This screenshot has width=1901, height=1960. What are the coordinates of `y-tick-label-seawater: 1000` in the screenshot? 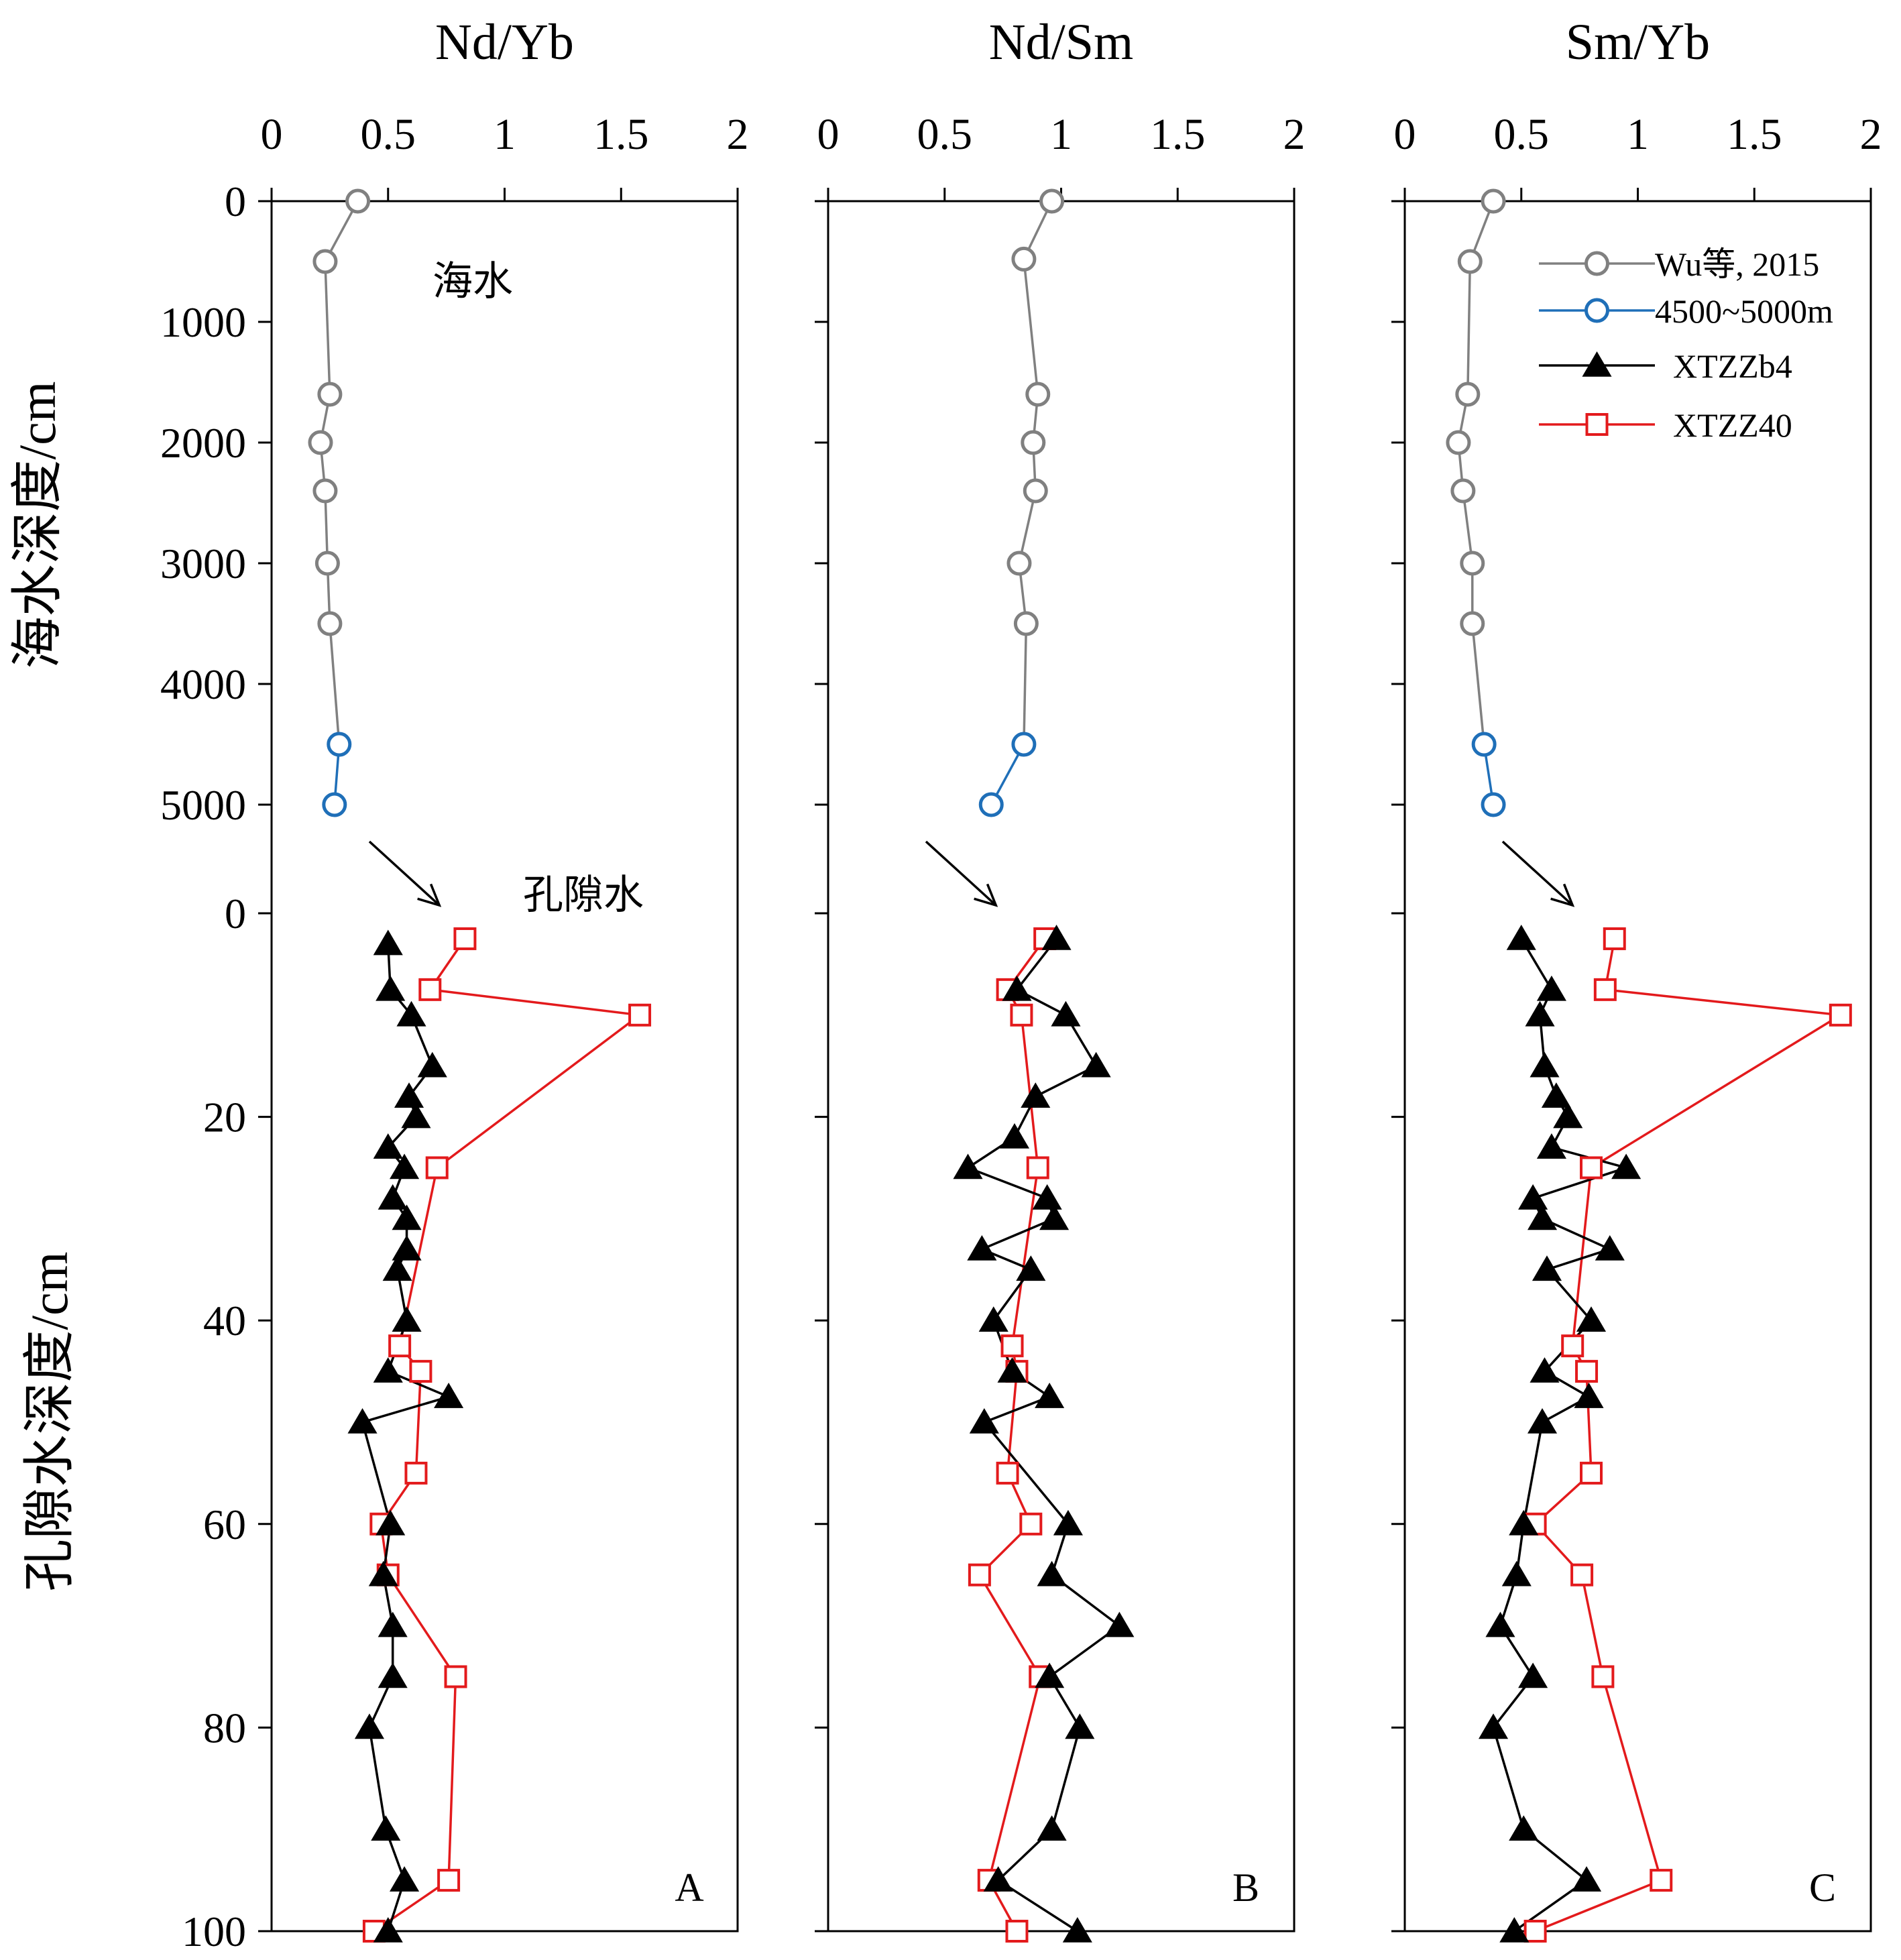 It's located at (203, 322).